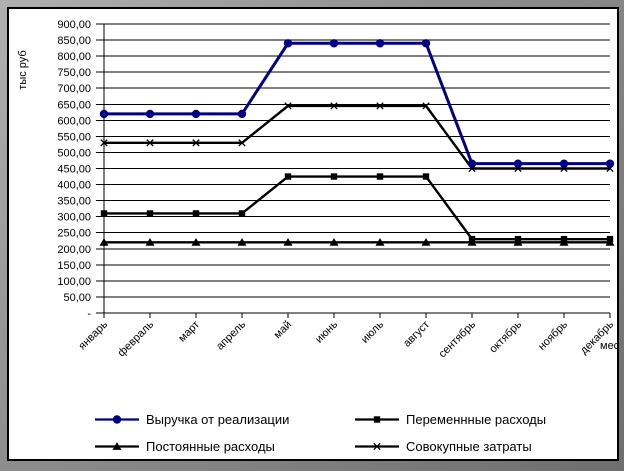 The width and height of the screenshot is (624, 471). I want to click on svg-text: апрель, so click(231, 335).